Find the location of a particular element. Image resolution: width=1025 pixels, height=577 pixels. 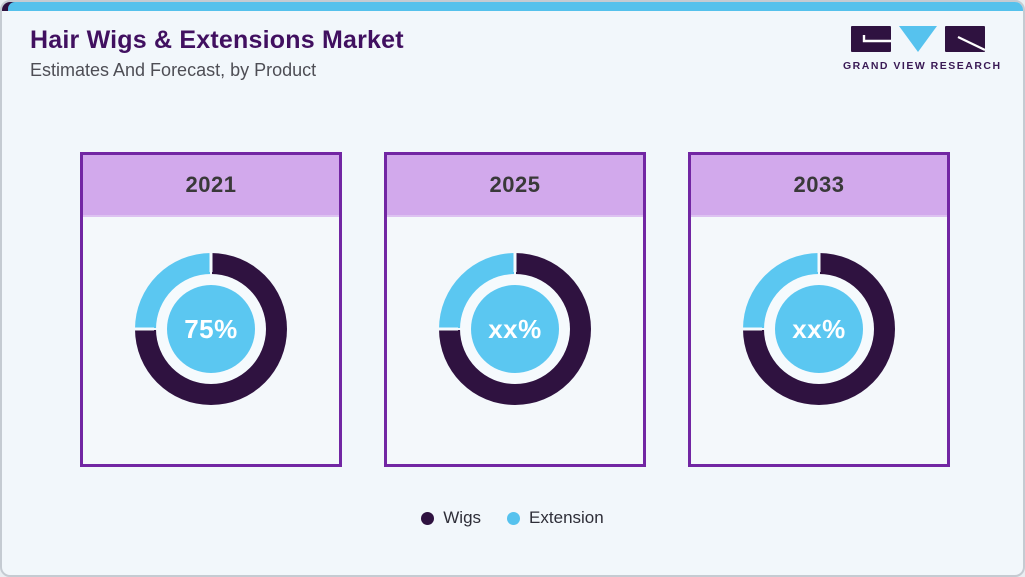

gvr-logo: GRAND VIEW RESEARCH is located at coordinates (922, 49).